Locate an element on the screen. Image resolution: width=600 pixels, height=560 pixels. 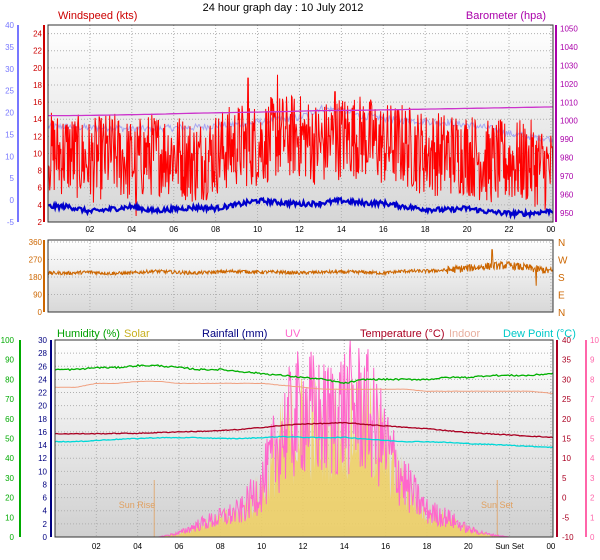
humidity-label: Humidity (%) is located at coordinates (88, 334).